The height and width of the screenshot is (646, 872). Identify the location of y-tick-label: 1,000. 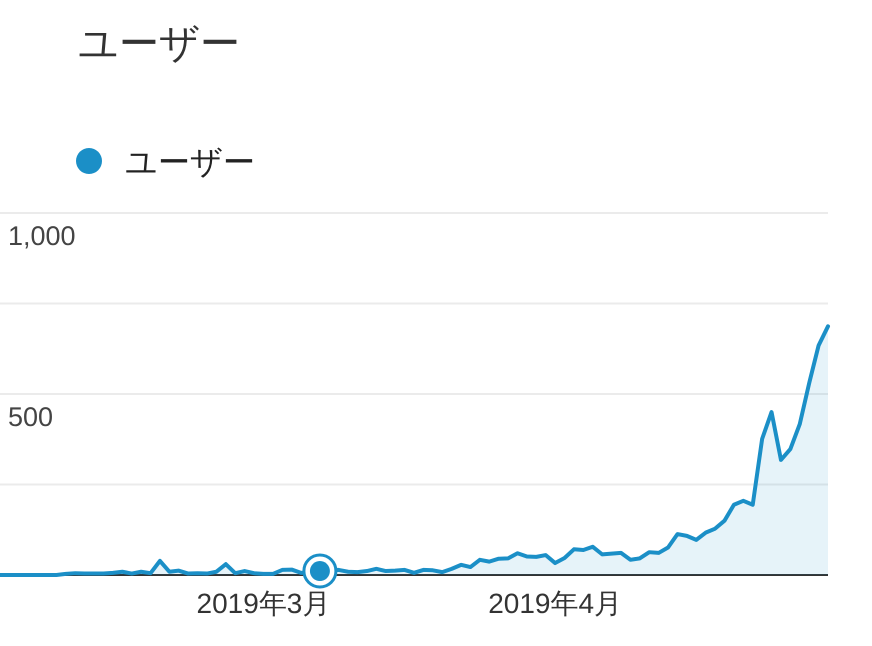
(42, 236).